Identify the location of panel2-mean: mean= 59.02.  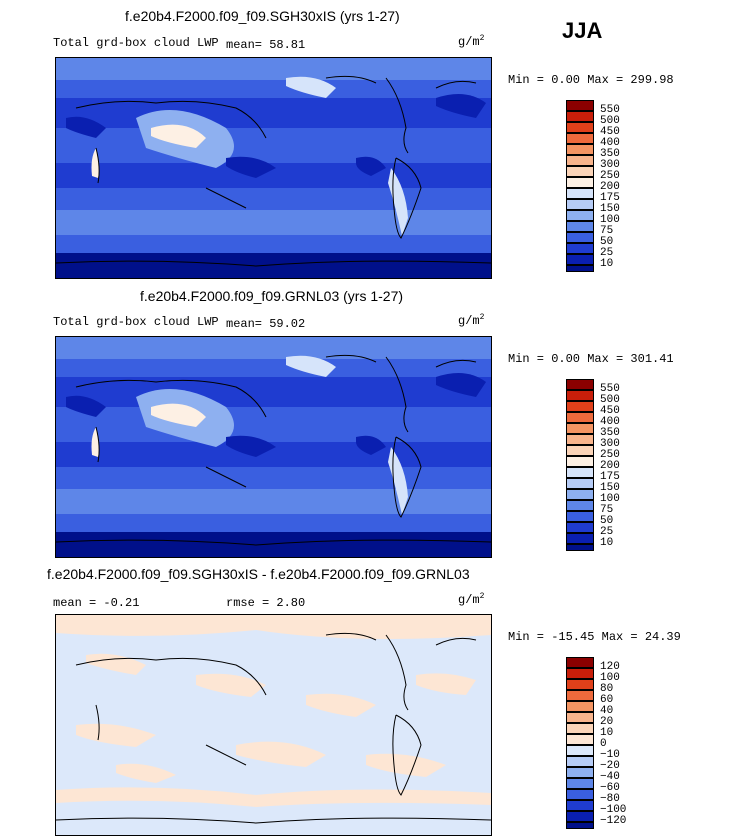
(266, 324).